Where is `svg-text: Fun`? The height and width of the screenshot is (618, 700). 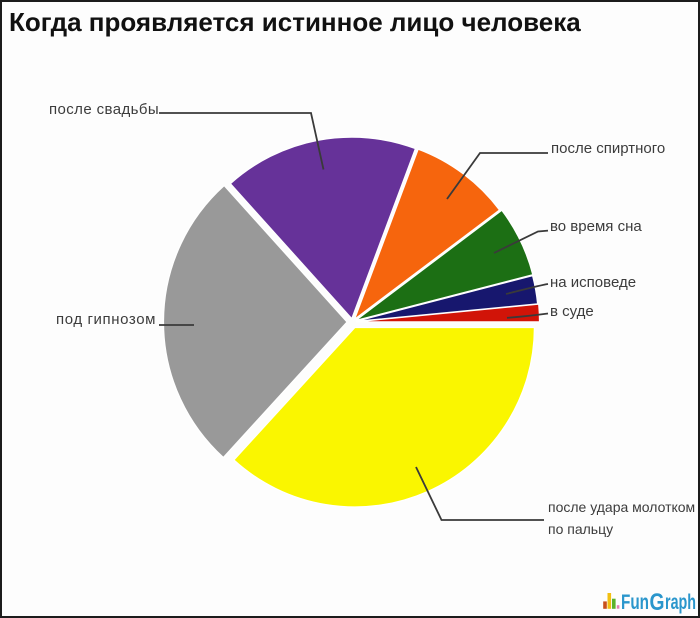
svg-text: Fun is located at coordinates (635, 602).